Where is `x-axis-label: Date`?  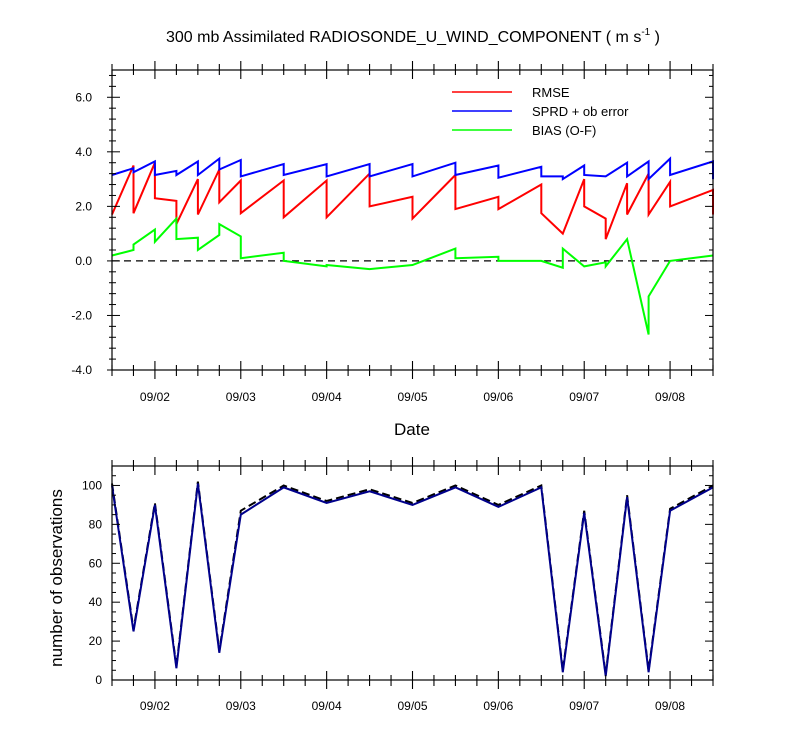 x-axis-label: Date is located at coordinates (412, 429).